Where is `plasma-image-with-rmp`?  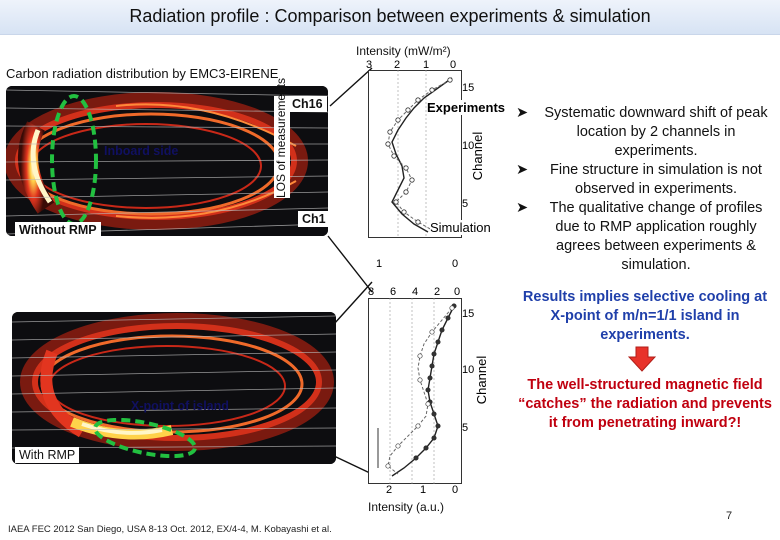 plasma-image-with-rmp is located at coordinates (174, 388).